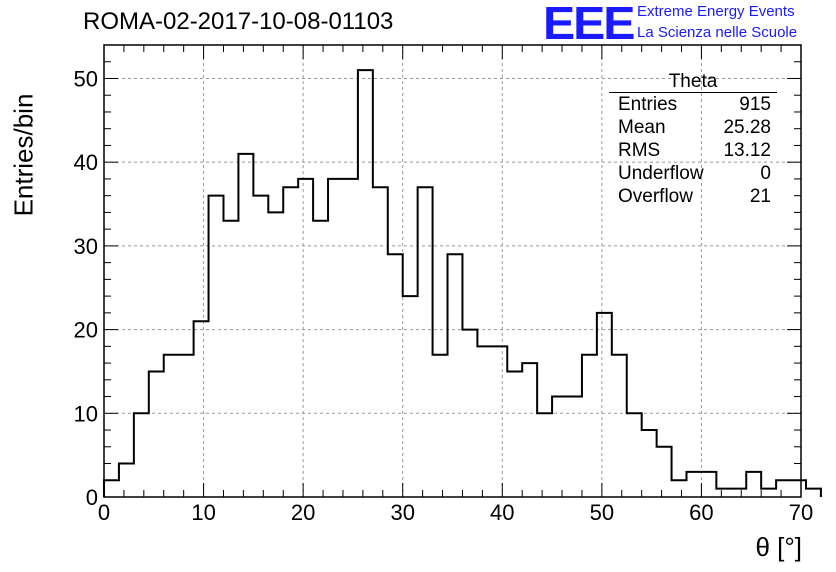  What do you see at coordinates (238, 21) in the screenshot?
I see `histogram-title: ROMA-02-2017-10-08-01103` at bounding box center [238, 21].